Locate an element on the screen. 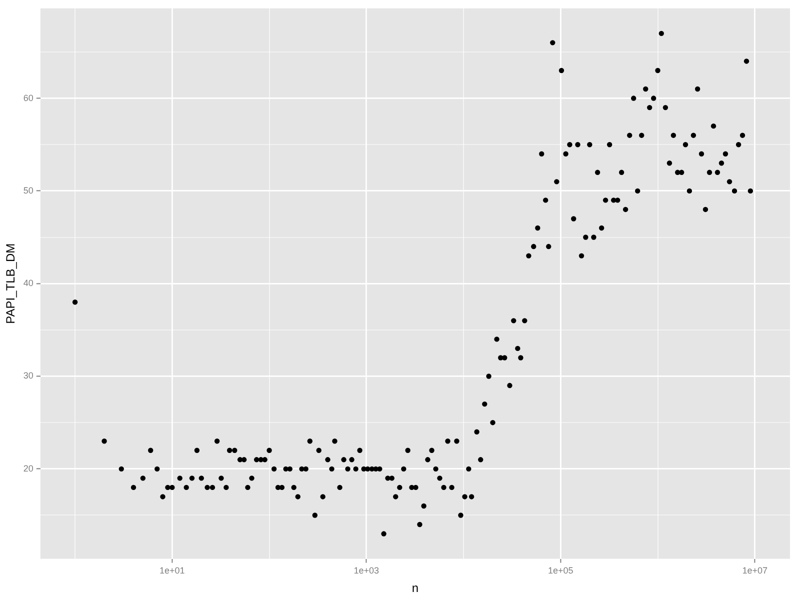 The width and height of the screenshot is (800, 600). y-tick-label: 40 is located at coordinates (28, 283).